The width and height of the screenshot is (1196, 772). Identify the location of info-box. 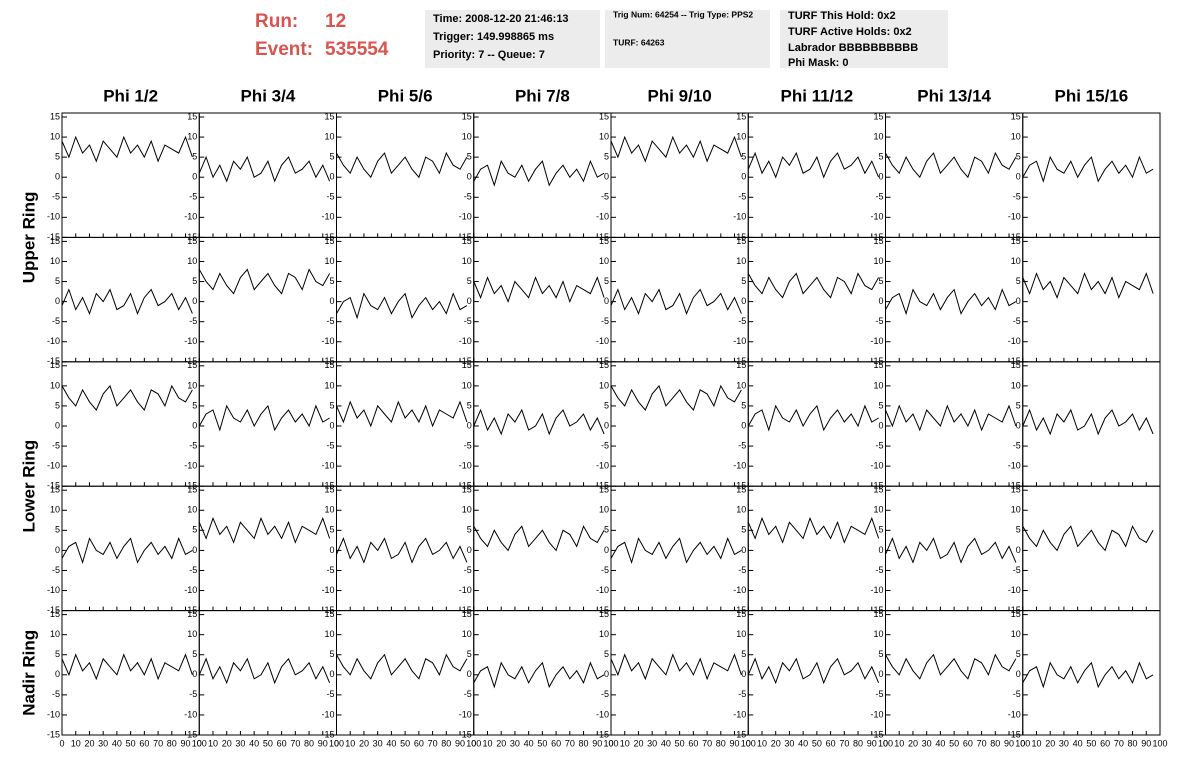
(864, 39).